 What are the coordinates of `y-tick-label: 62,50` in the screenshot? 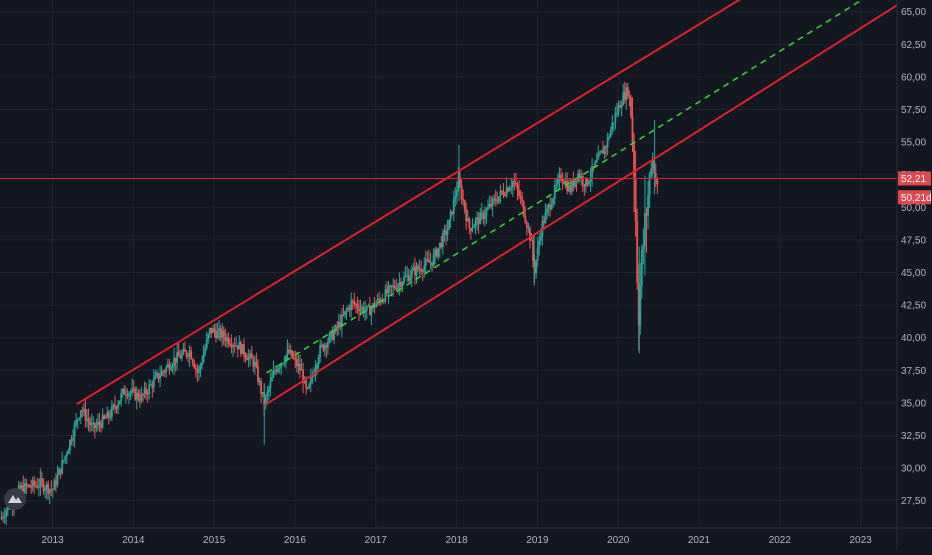 It's located at (913, 45).